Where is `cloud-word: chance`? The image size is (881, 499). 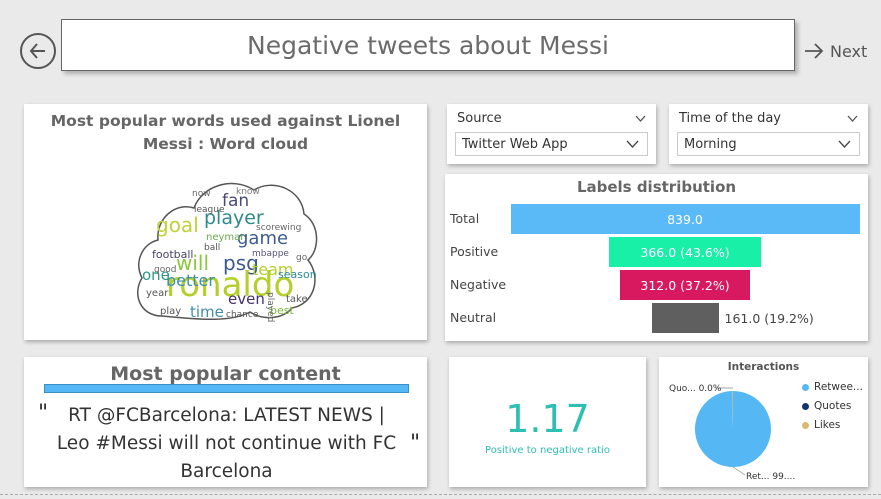
cloud-word: chance is located at coordinates (242, 315).